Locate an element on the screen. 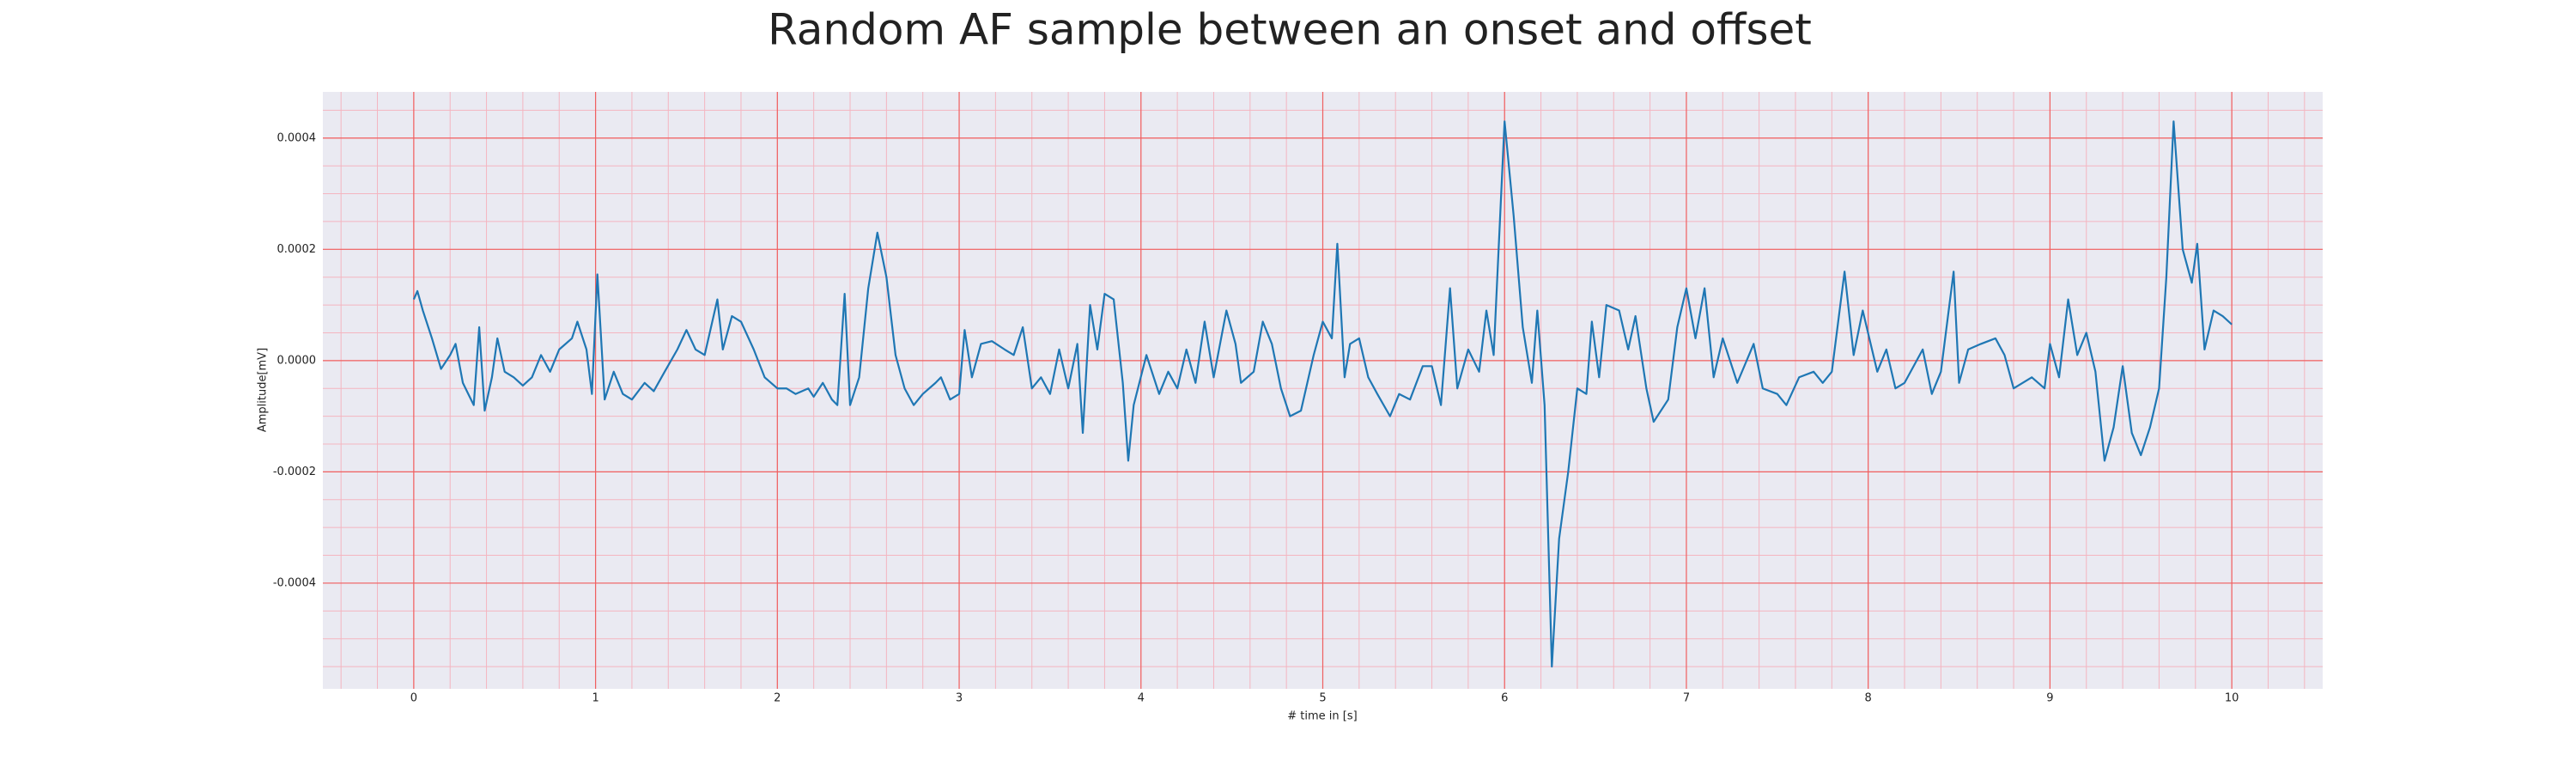  x-tick-label: 4 is located at coordinates (1141, 698).